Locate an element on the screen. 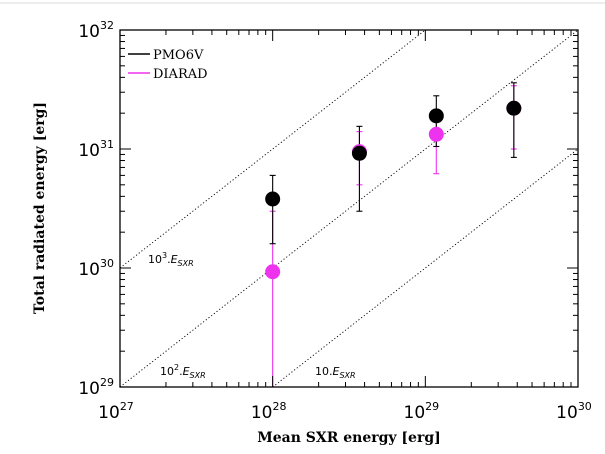 The image size is (605, 454). reference-label-1: 102.ESXR is located at coordinates (183, 371).